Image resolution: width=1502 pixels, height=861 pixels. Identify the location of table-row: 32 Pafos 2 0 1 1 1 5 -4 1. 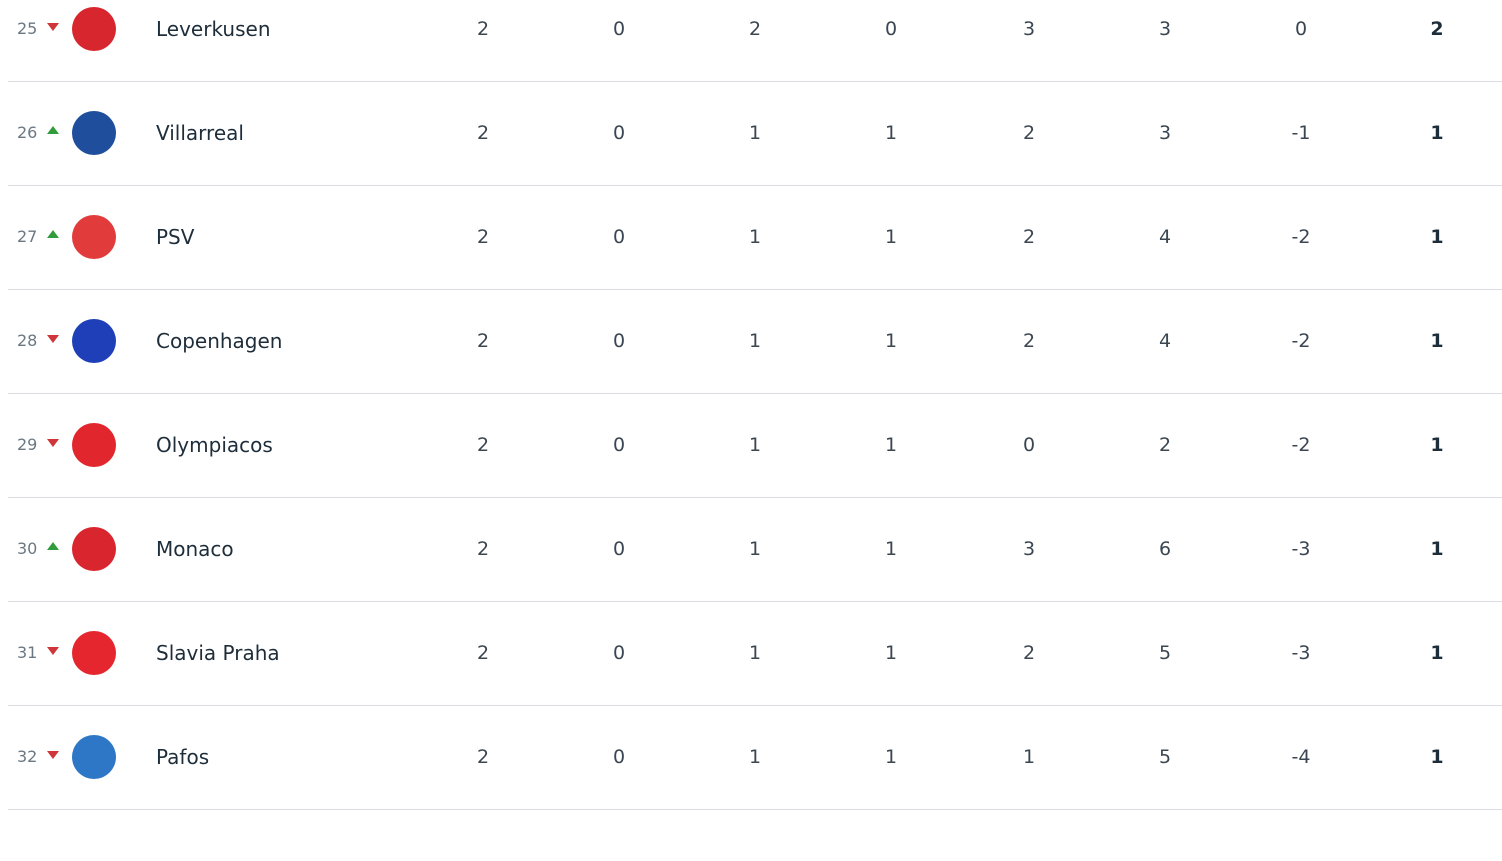
(751, 798).